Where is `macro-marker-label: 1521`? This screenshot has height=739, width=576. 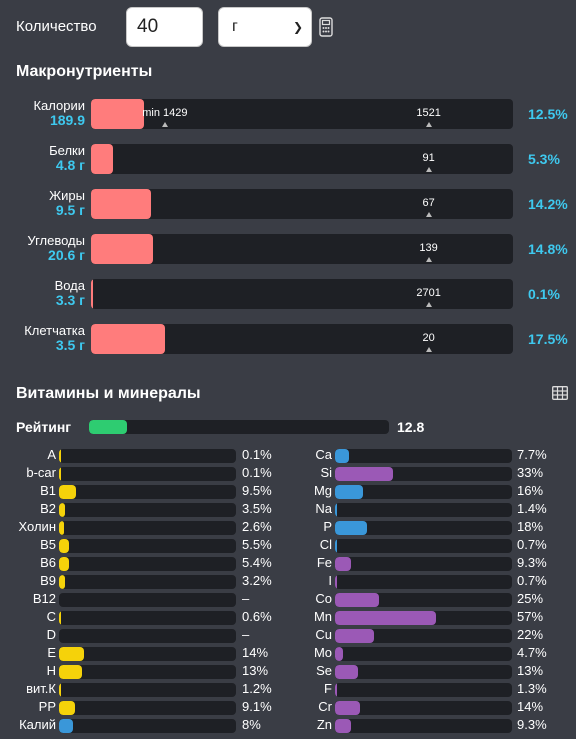 macro-marker-label: 1521 is located at coordinates (428, 113).